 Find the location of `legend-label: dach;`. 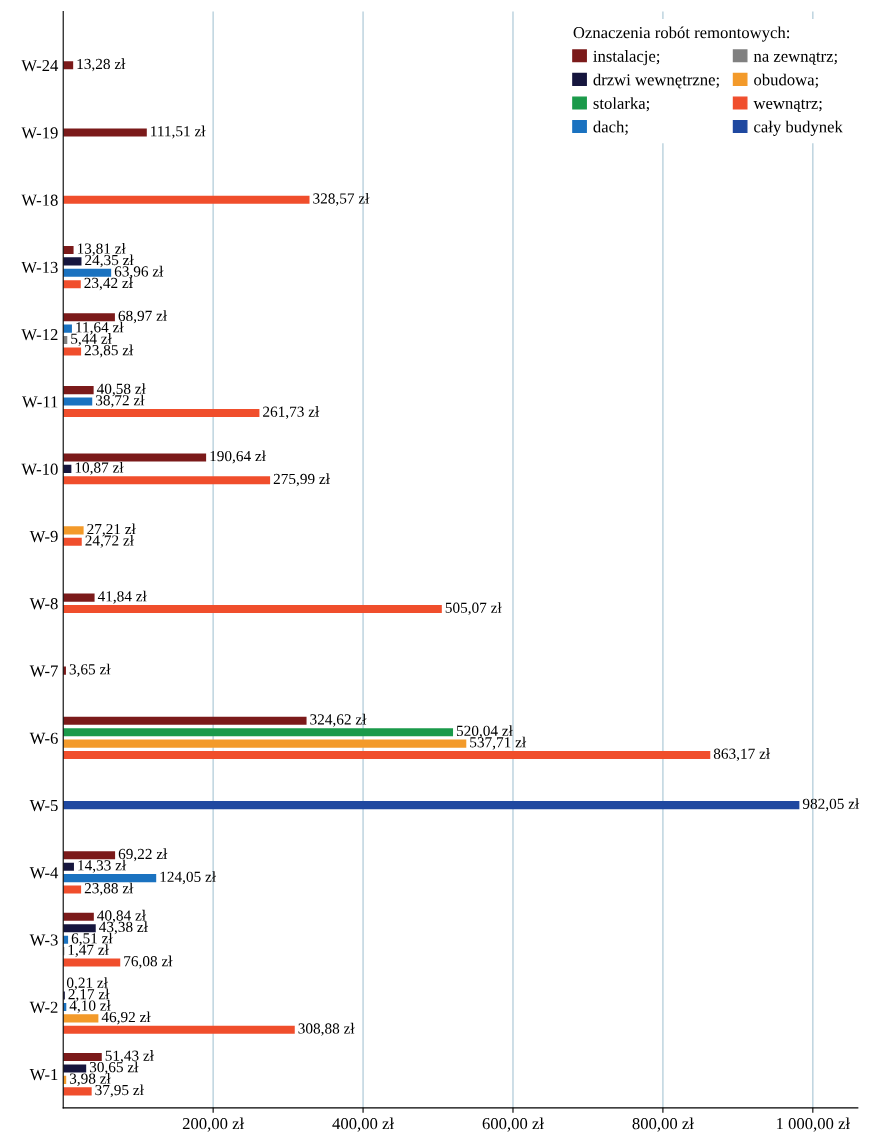

legend-label: dach; is located at coordinates (610, 127).